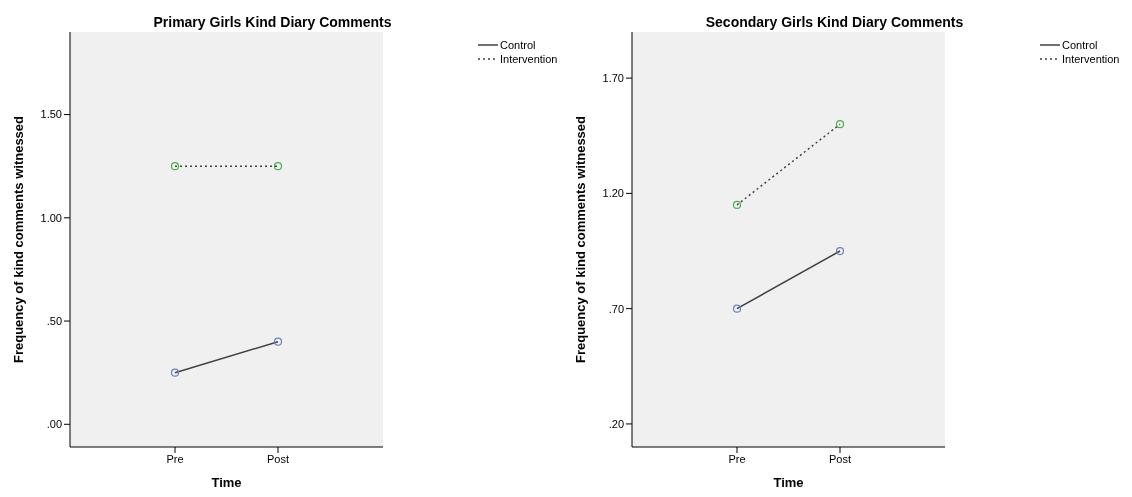 This screenshot has width=1132, height=497. What do you see at coordinates (54, 424) in the screenshot?
I see `y-tick-label: .00` at bounding box center [54, 424].